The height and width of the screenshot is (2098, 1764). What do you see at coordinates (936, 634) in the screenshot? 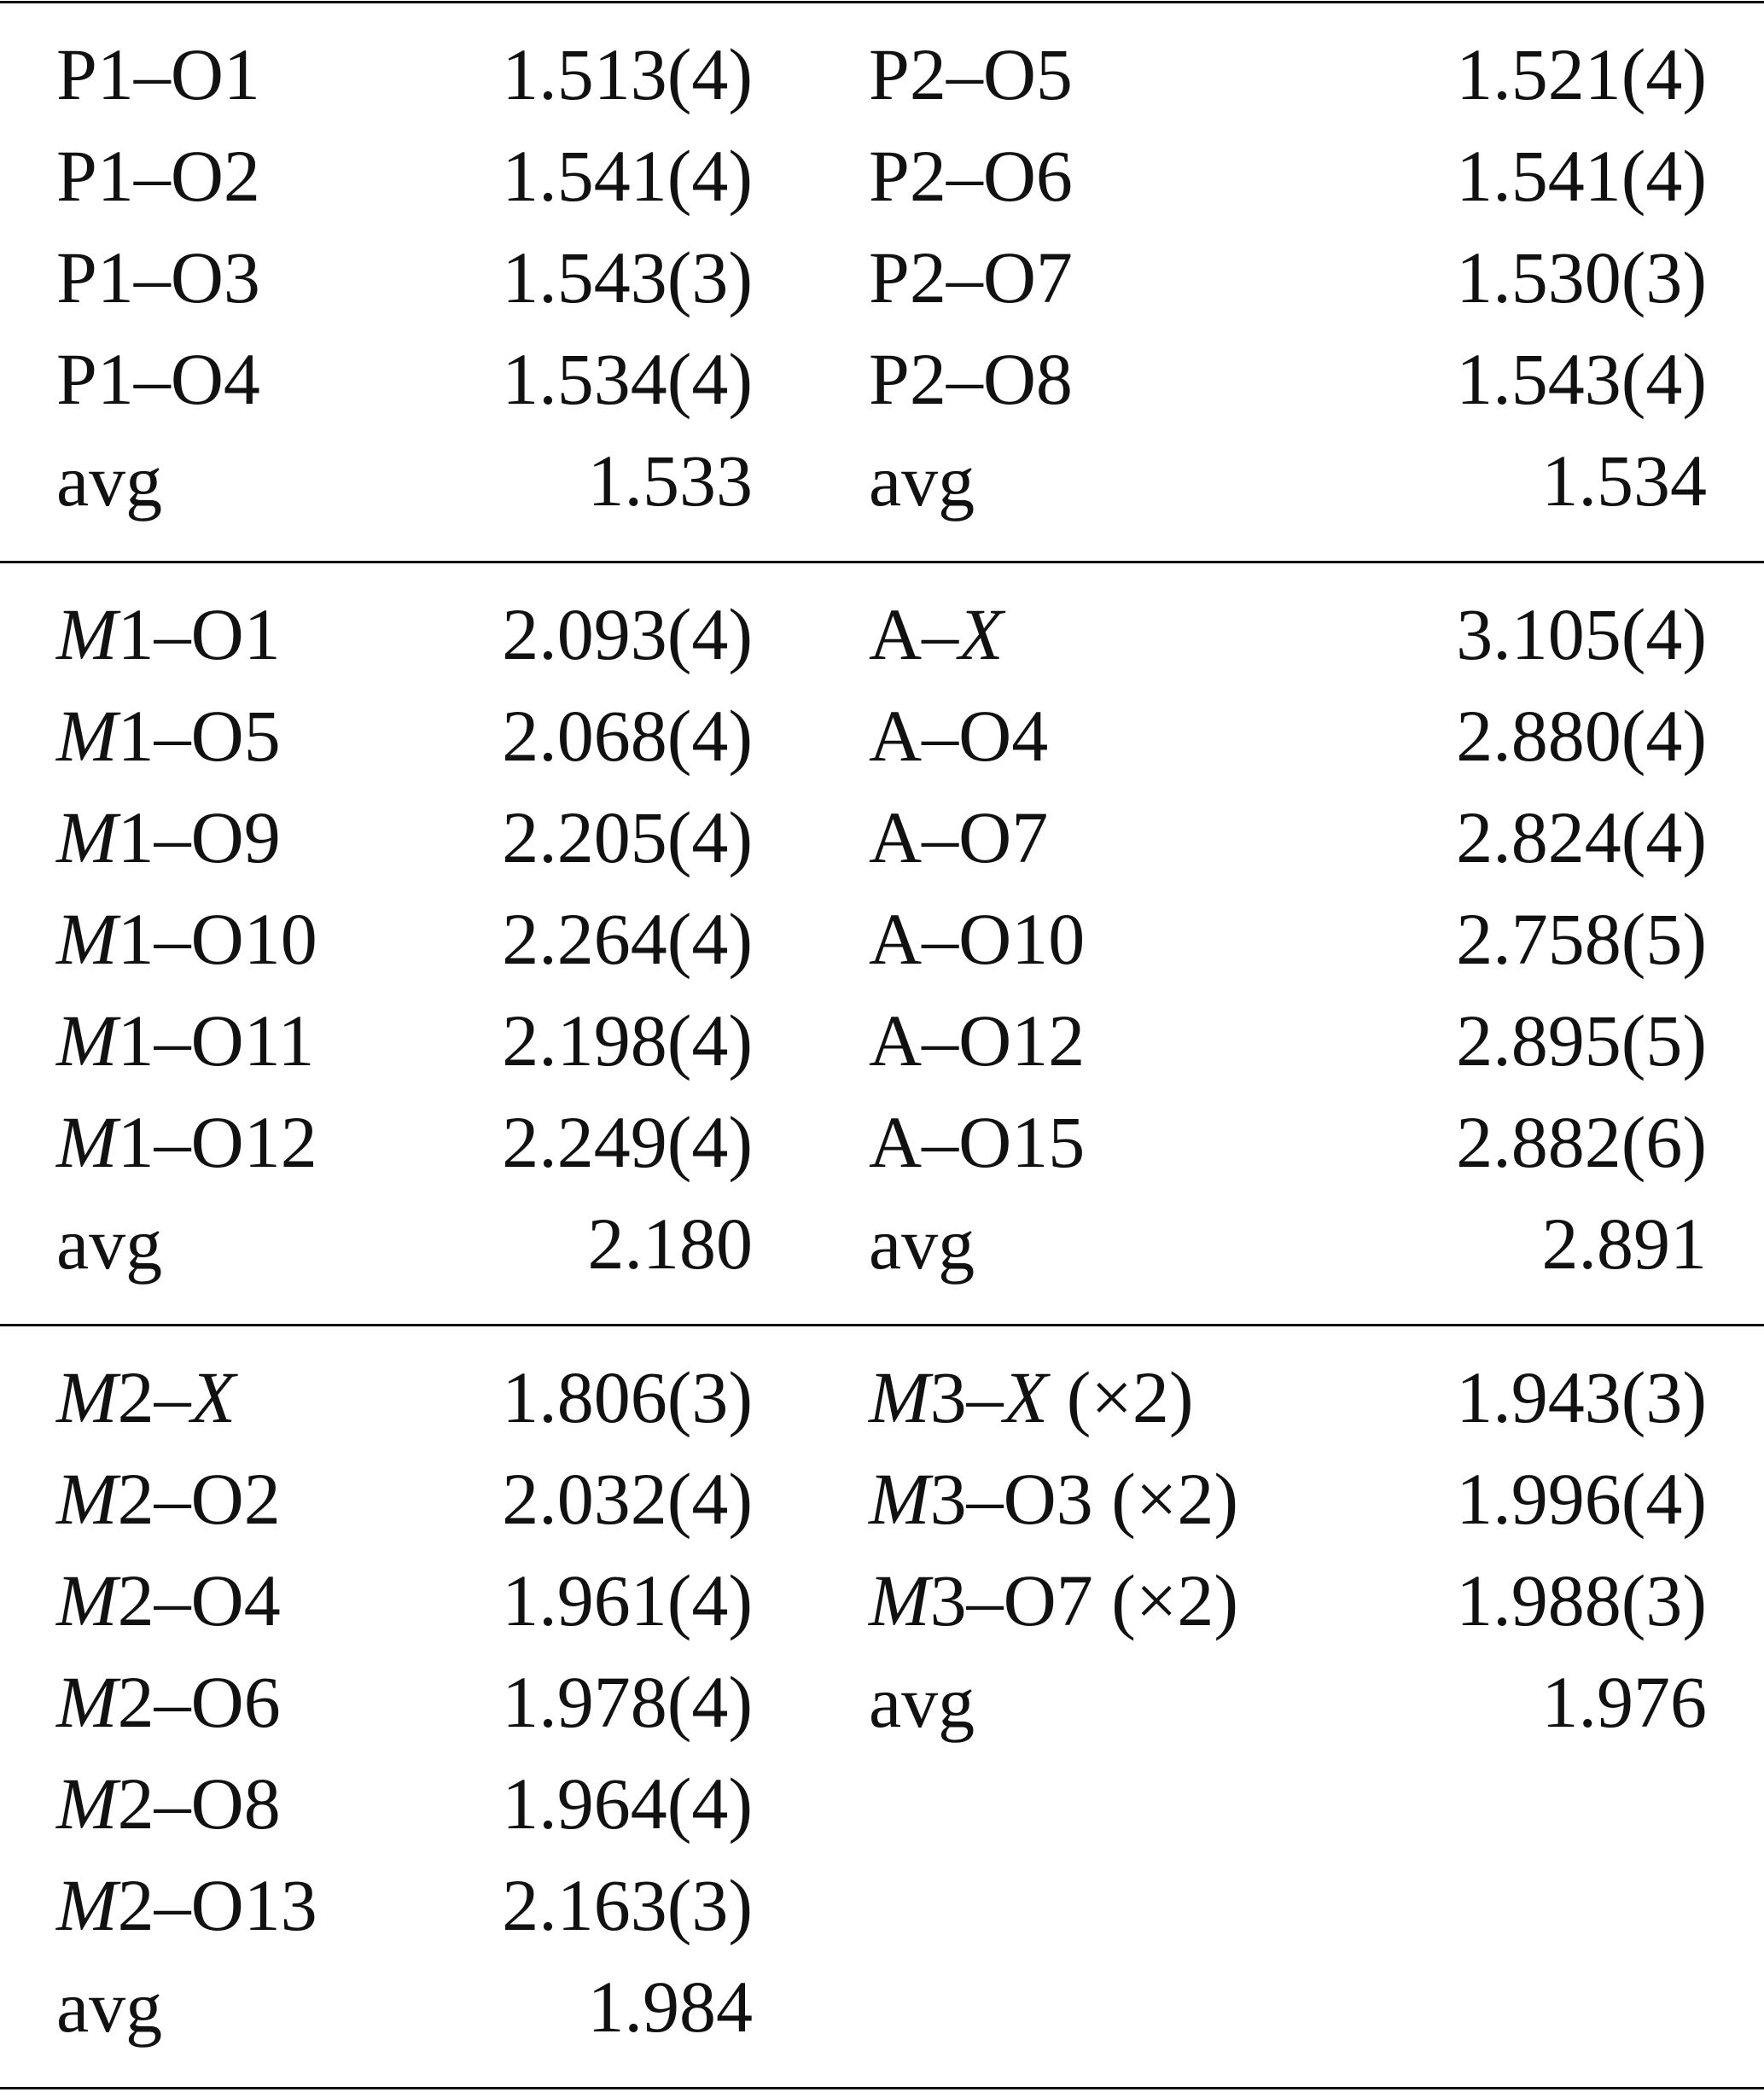
I see `bond-label: A–X` at bounding box center [936, 634].